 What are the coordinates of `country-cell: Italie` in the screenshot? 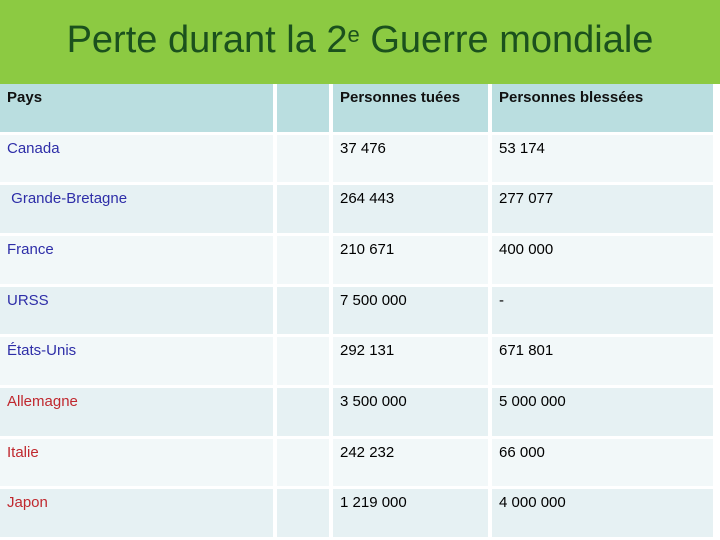 It's located at (138, 464).